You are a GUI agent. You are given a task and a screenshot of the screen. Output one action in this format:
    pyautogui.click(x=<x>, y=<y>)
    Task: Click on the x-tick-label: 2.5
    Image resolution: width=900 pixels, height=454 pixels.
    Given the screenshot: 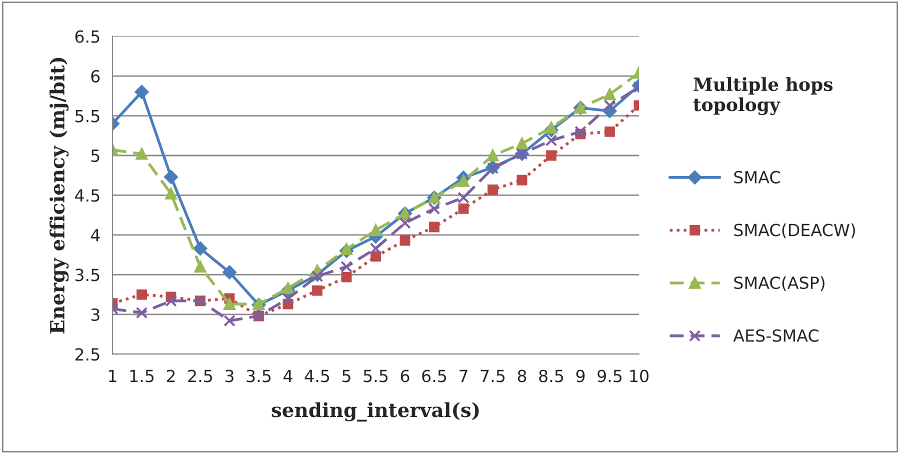 What is the action you would take?
    pyautogui.click(x=200, y=376)
    